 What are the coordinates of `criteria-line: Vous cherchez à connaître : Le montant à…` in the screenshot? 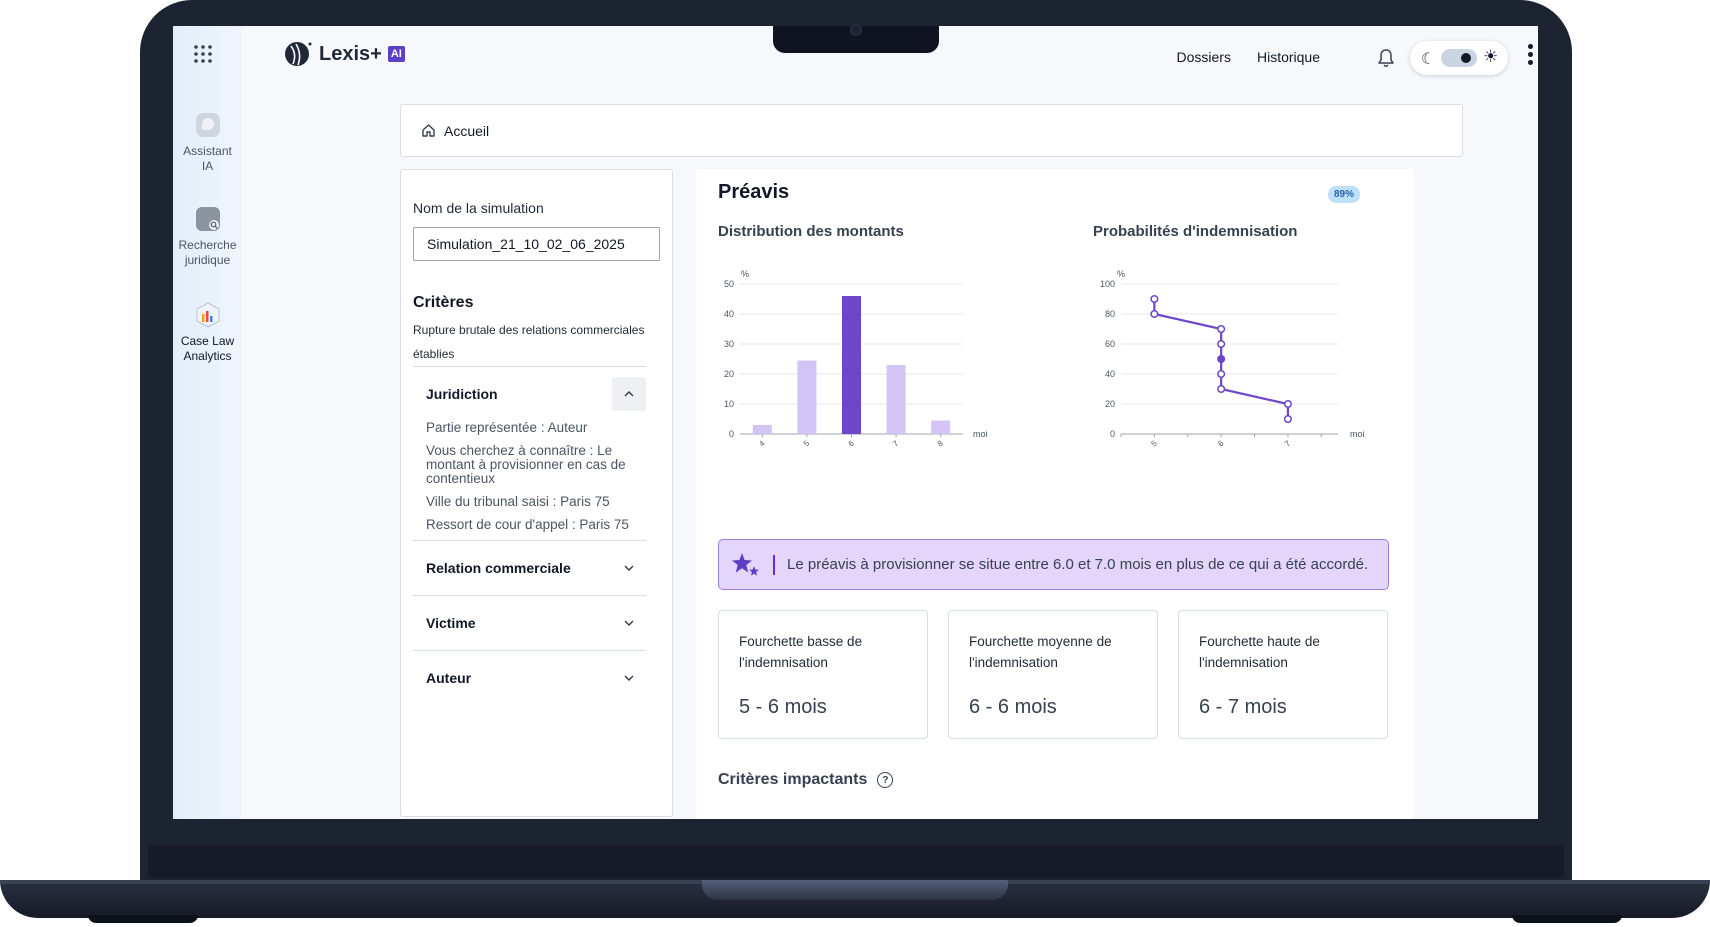 It's located at (526, 464).